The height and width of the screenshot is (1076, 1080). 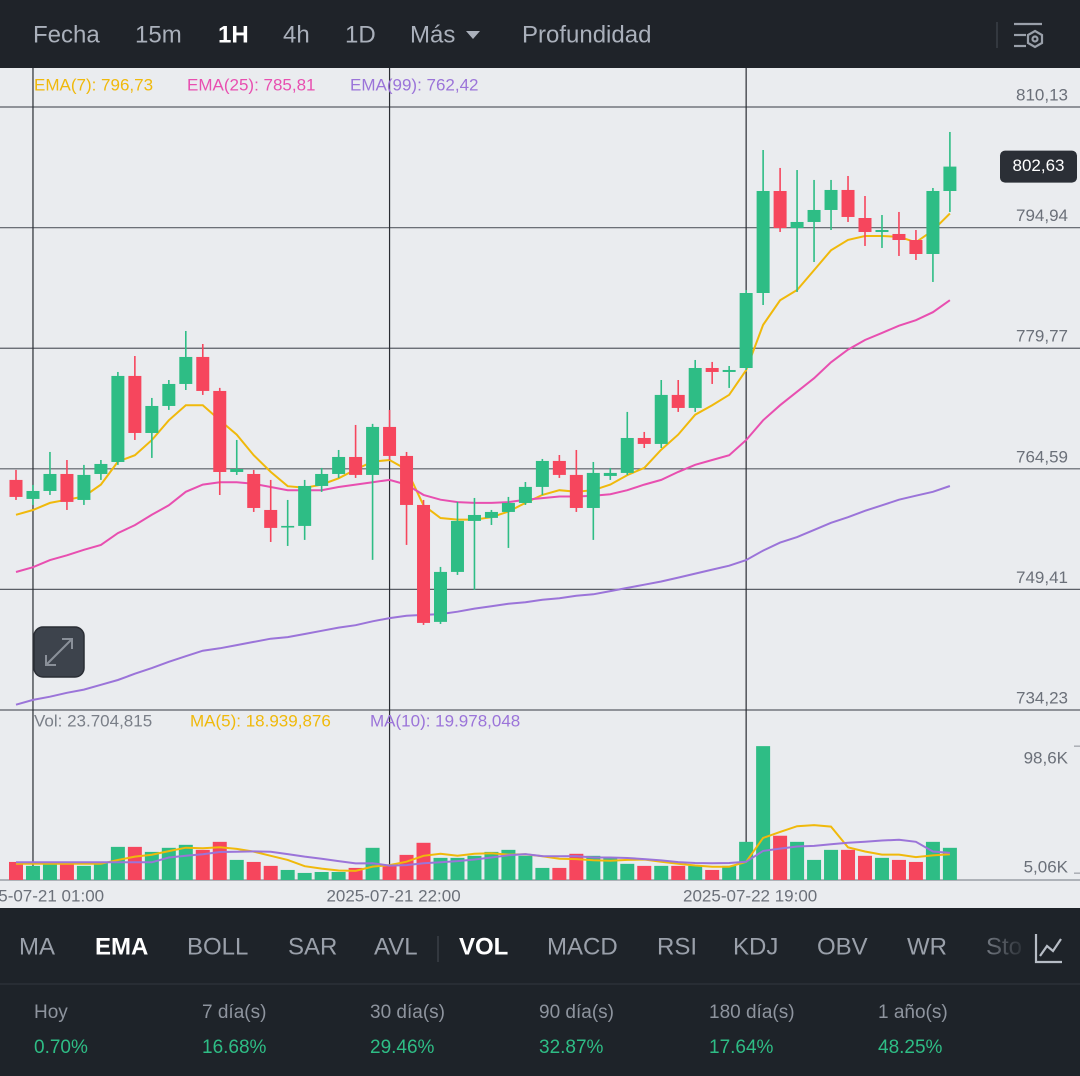 I want to click on legend-entry: EMA(99): 762,42, so click(x=414, y=84).